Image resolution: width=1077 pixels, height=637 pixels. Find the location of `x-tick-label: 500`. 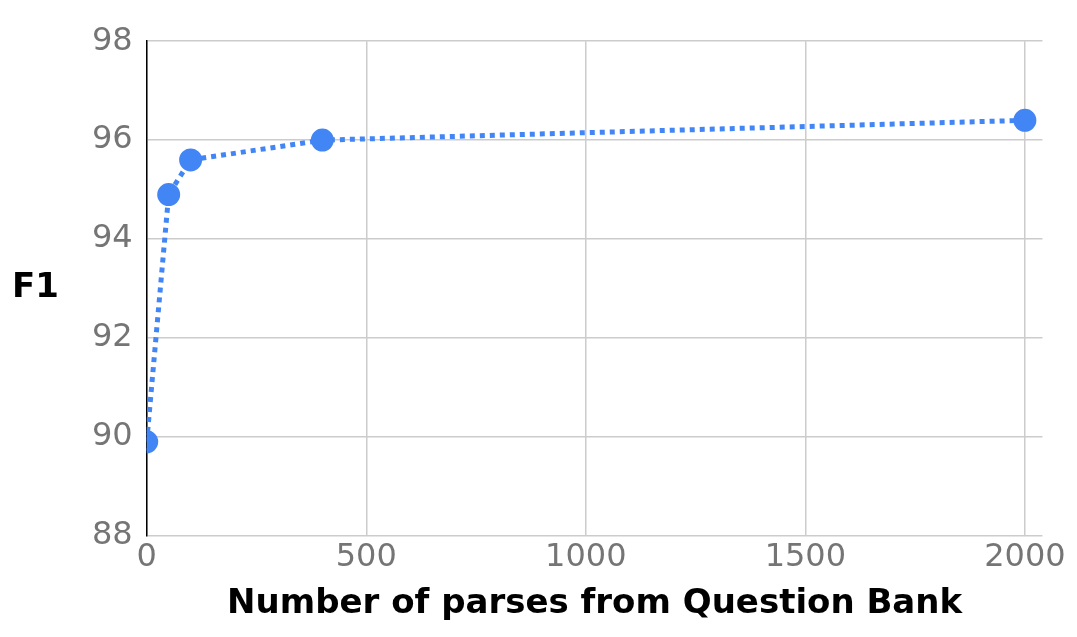

x-tick-label: 500 is located at coordinates (366, 555).